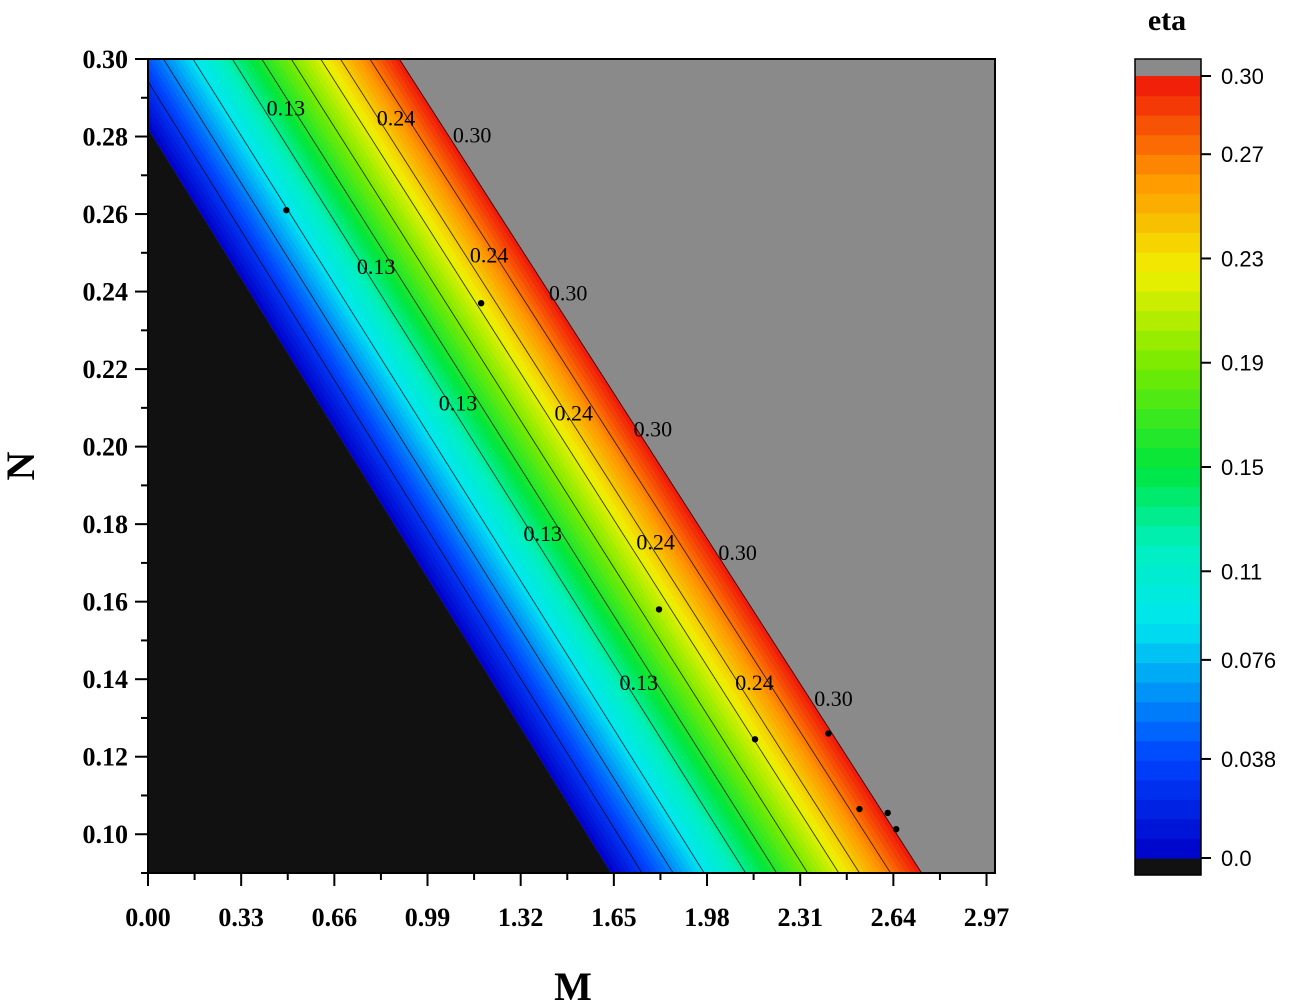 The height and width of the screenshot is (1006, 1297). I want to click on x-tick-label: 1.65, so click(614, 917).